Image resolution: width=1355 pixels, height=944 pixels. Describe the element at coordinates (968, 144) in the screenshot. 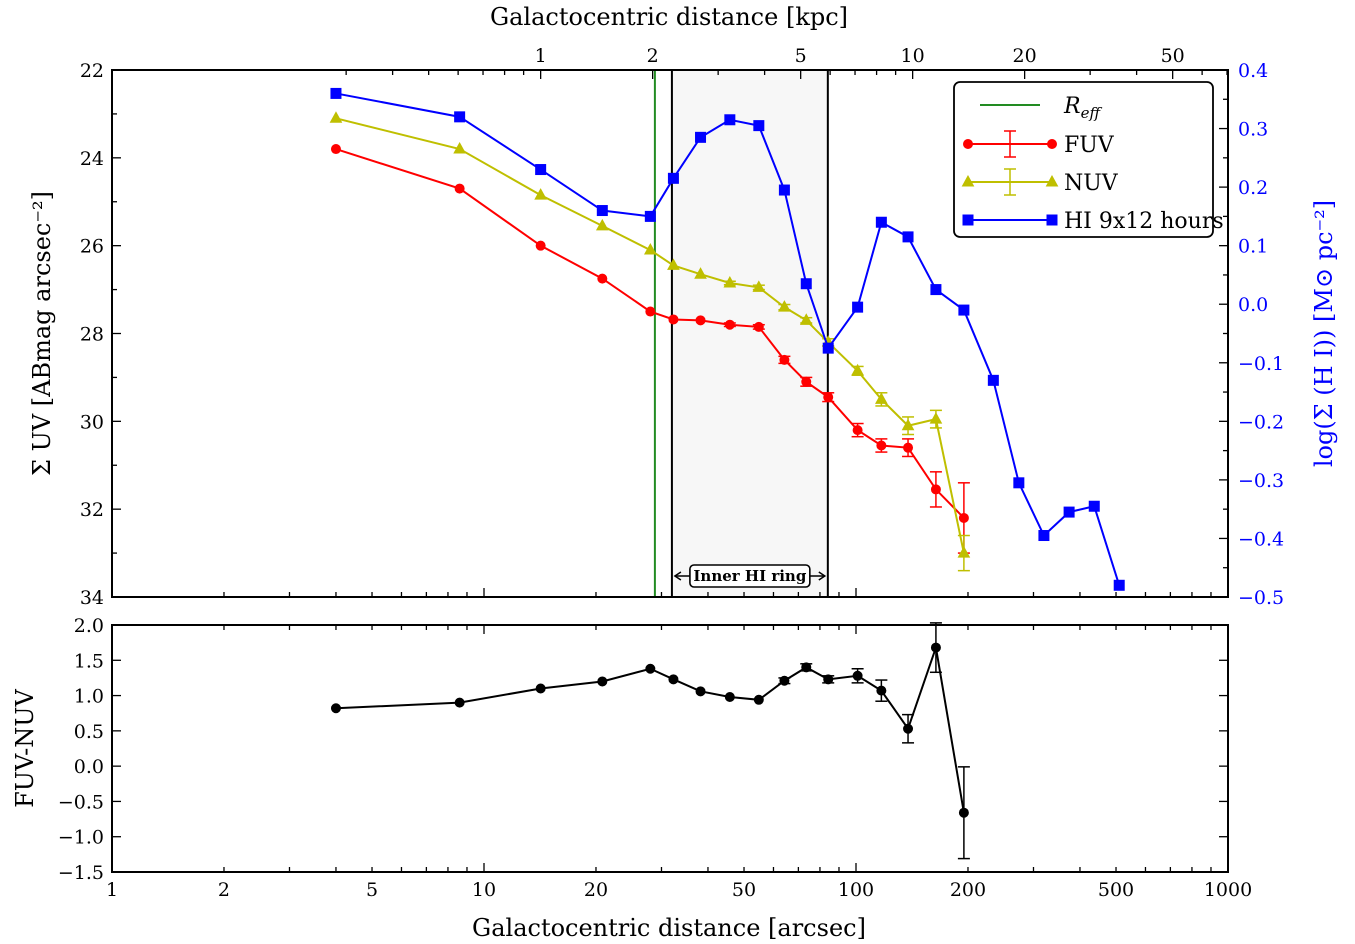

I see `legend-fuv-marker` at that location.